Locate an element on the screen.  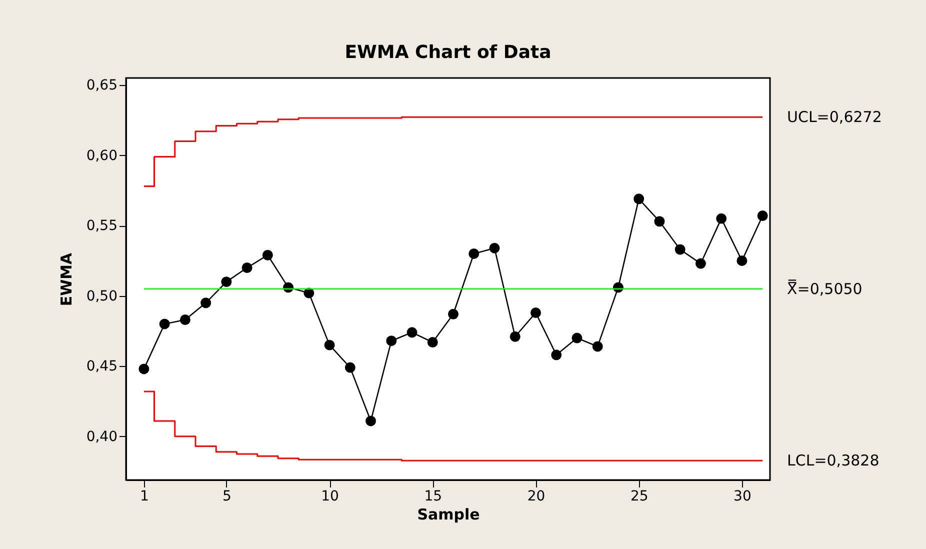
x-axis-title: Sample is located at coordinates (448, 515).